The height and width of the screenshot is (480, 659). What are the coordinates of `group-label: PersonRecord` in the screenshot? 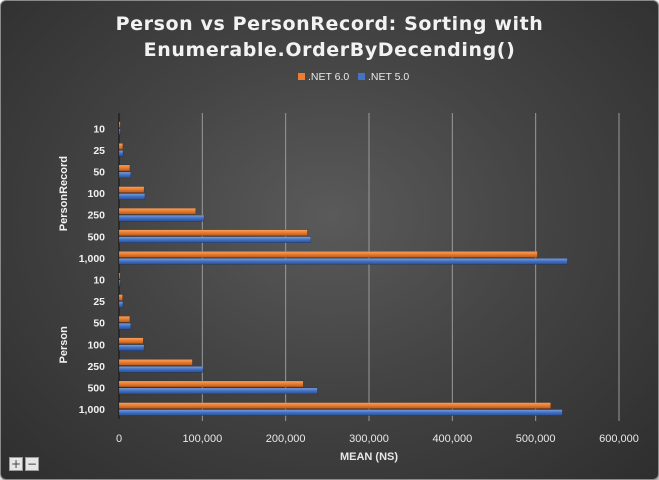 It's located at (64, 193).